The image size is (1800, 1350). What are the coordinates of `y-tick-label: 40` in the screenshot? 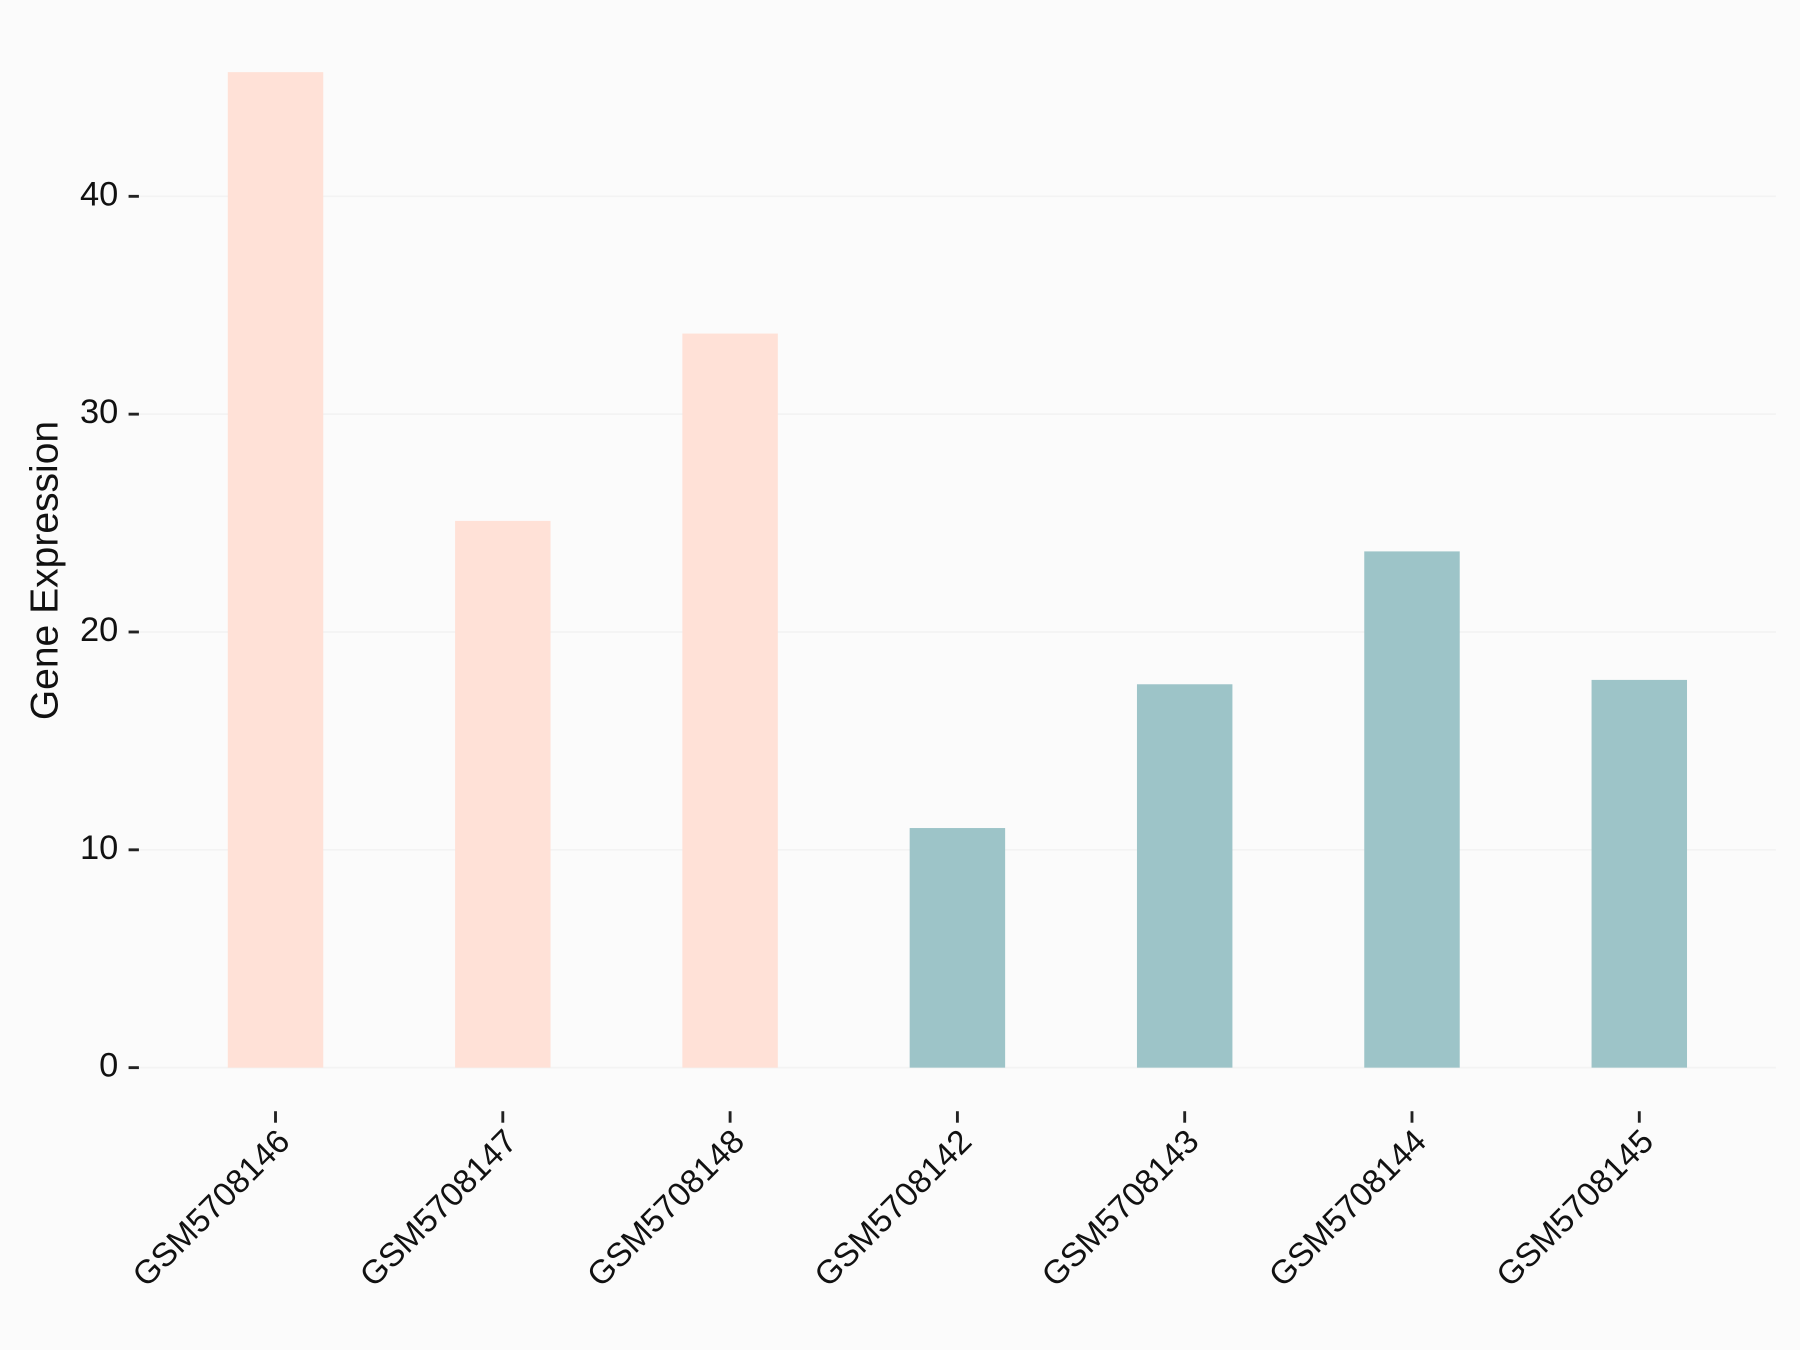 It's located at (99, 194).